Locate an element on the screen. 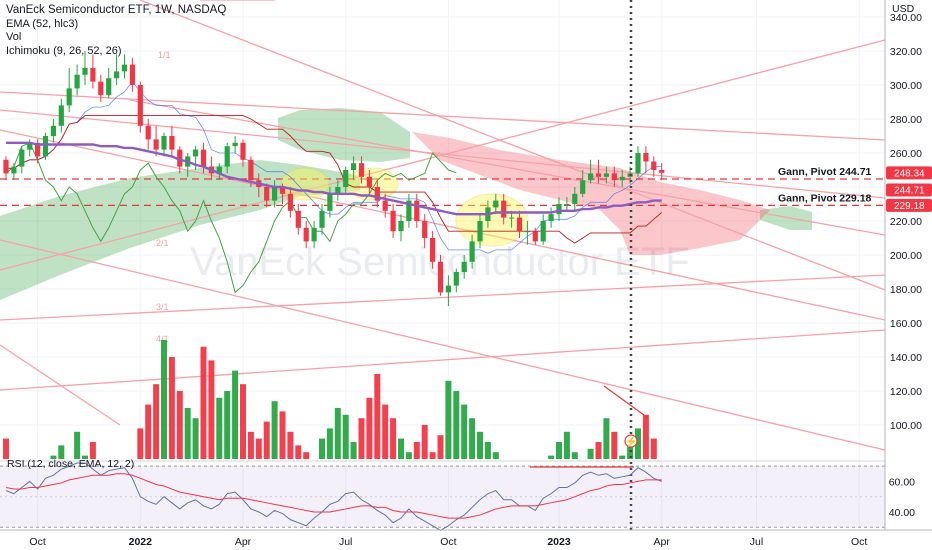 The width and height of the screenshot is (932, 550). time-tick-3: Jul is located at coordinates (345, 542).